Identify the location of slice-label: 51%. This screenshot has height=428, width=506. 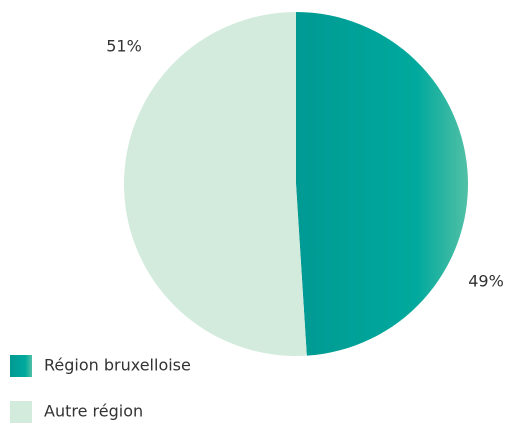
(124, 46).